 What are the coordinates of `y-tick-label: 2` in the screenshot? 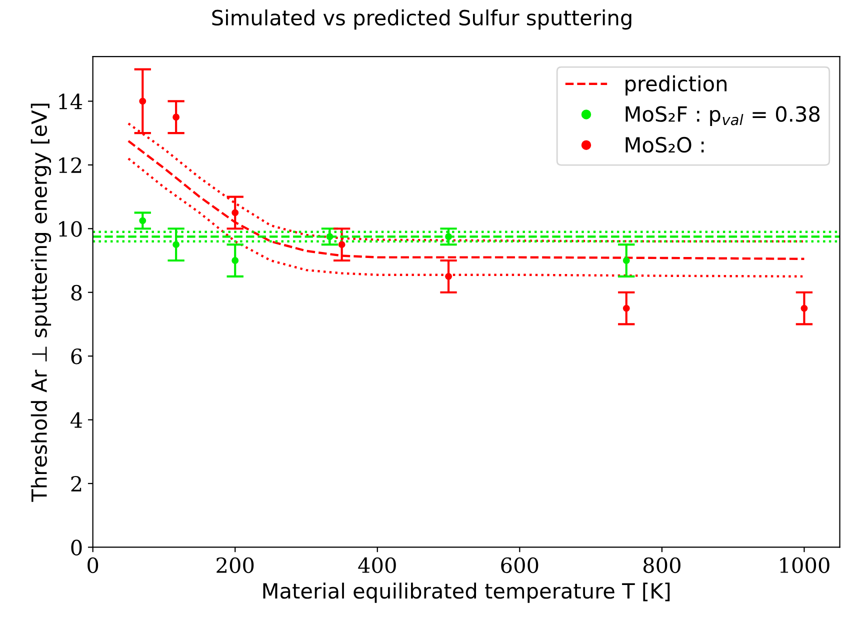 It's located at (76, 484).